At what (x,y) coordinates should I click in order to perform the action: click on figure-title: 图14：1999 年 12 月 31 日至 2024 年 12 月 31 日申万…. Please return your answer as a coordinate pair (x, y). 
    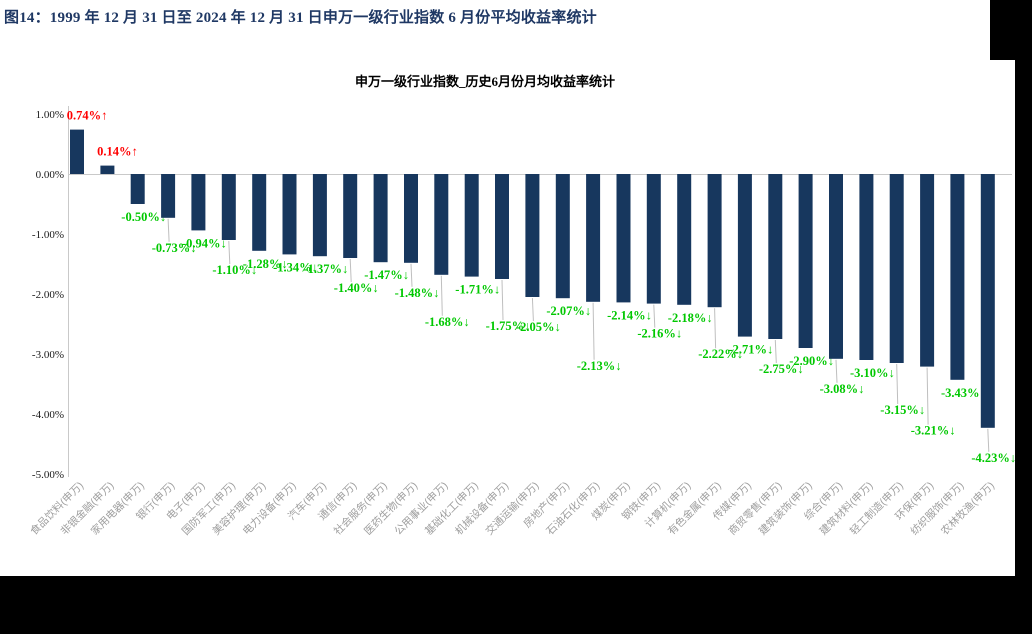
    Looking at the image, I should click on (300, 18).